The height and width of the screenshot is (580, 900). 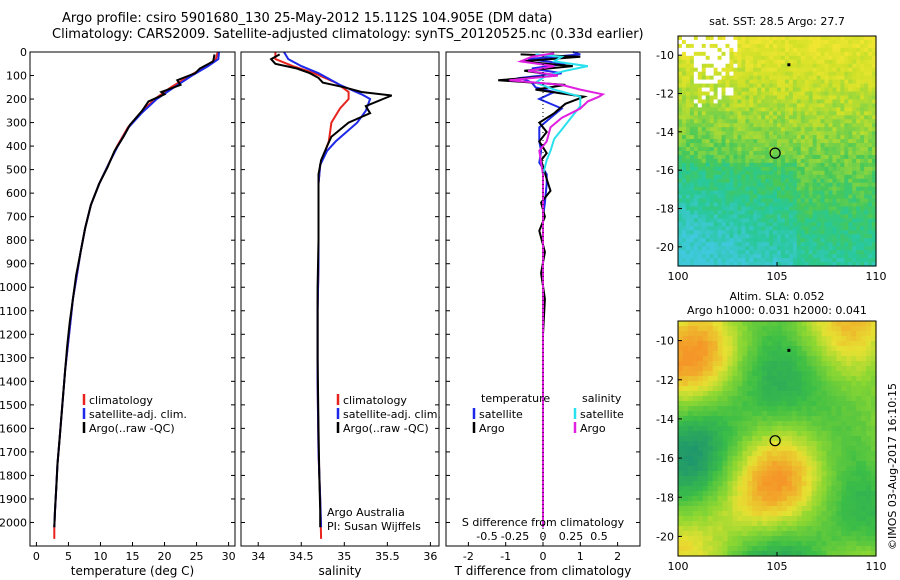 What do you see at coordinates (16, 170) in the screenshot?
I see `temperature-ytick-label: 500` at bounding box center [16, 170].